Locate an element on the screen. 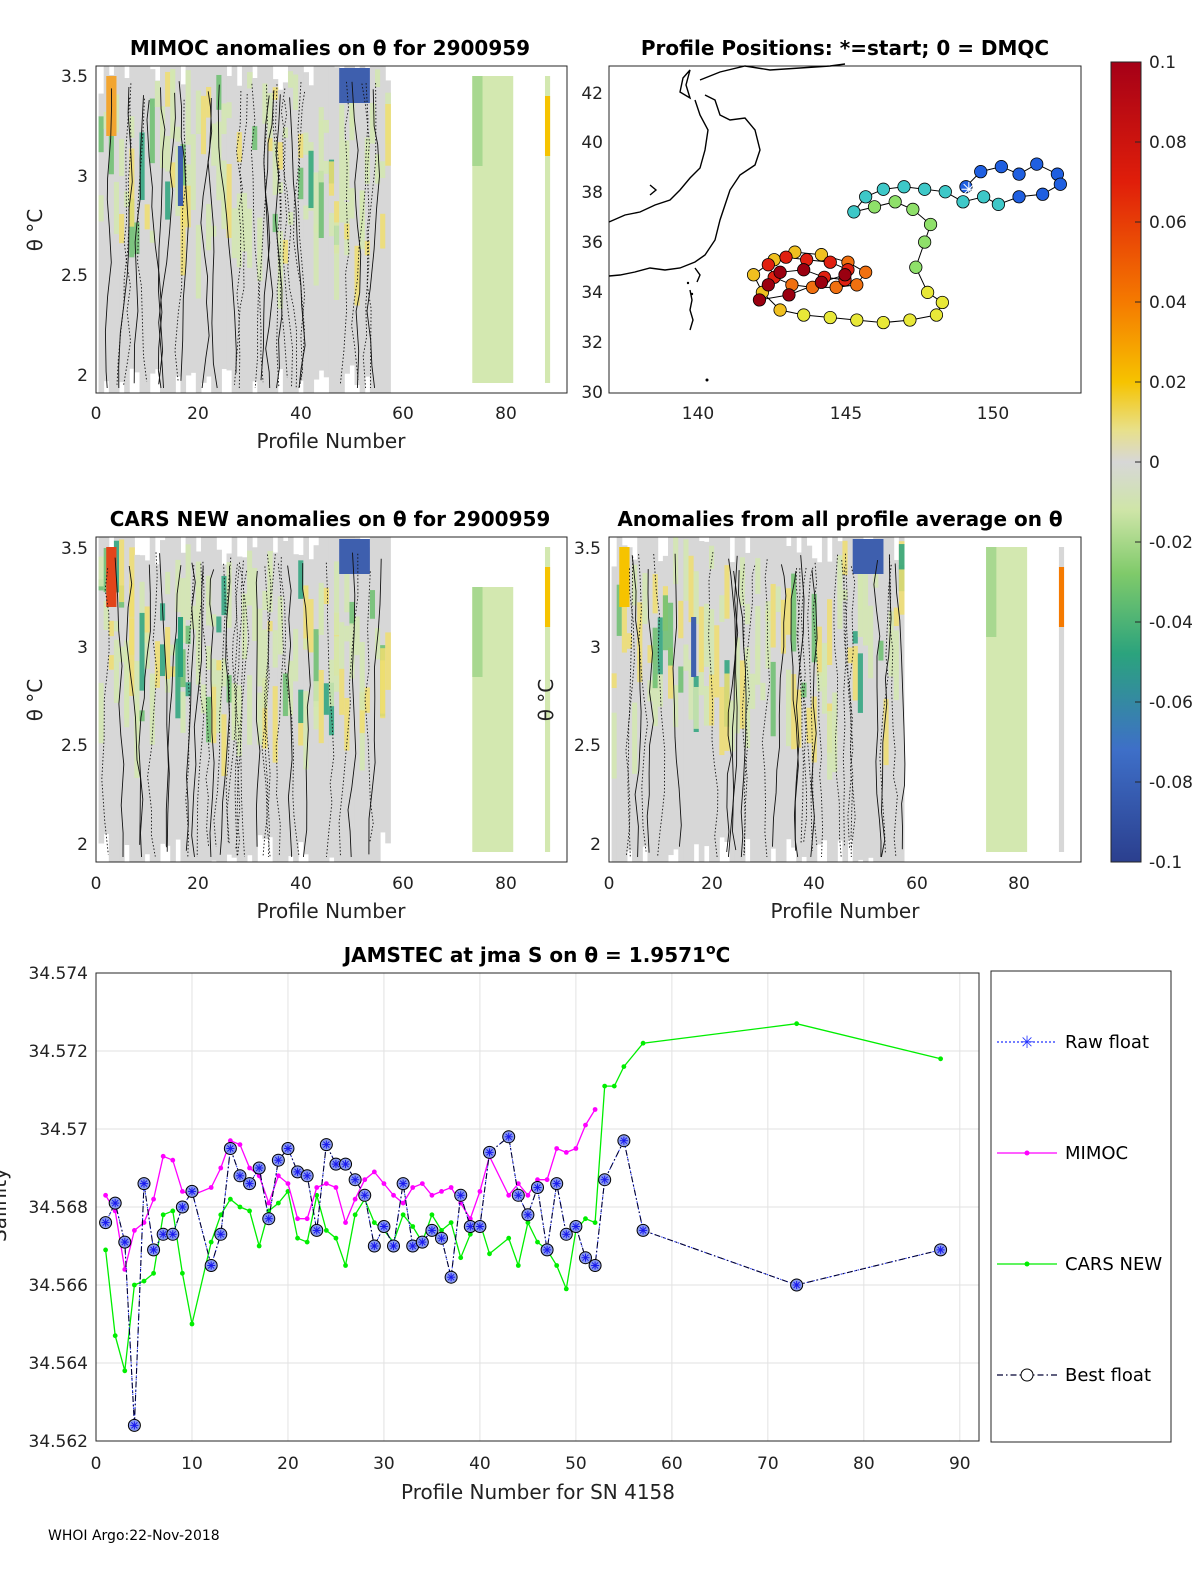 The height and width of the screenshot is (1575, 1200). salinity-ytick-label: 34.568 is located at coordinates (58, 1208).